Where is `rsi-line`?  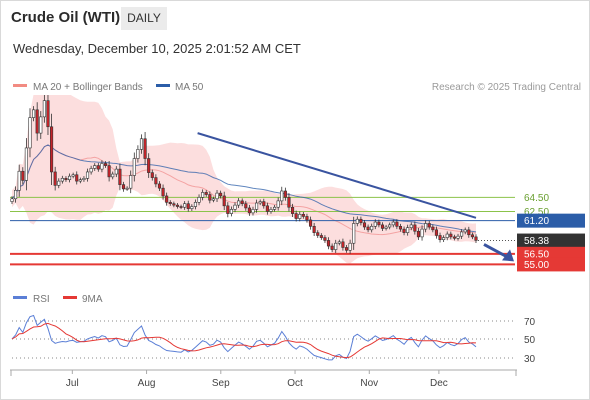 rsi-line is located at coordinates (244, 337).